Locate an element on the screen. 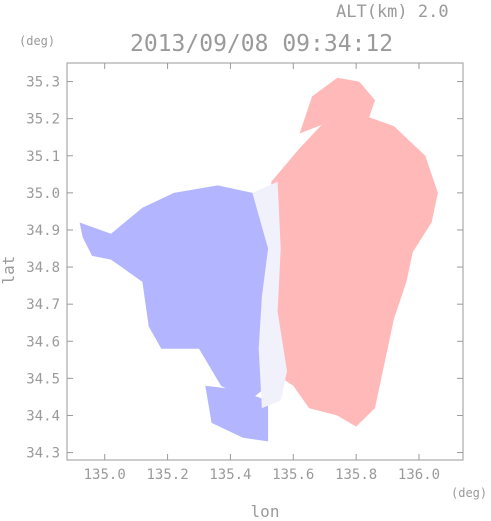 The width and height of the screenshot is (491, 521). y-tick-label: 35.2 is located at coordinates (43, 120).